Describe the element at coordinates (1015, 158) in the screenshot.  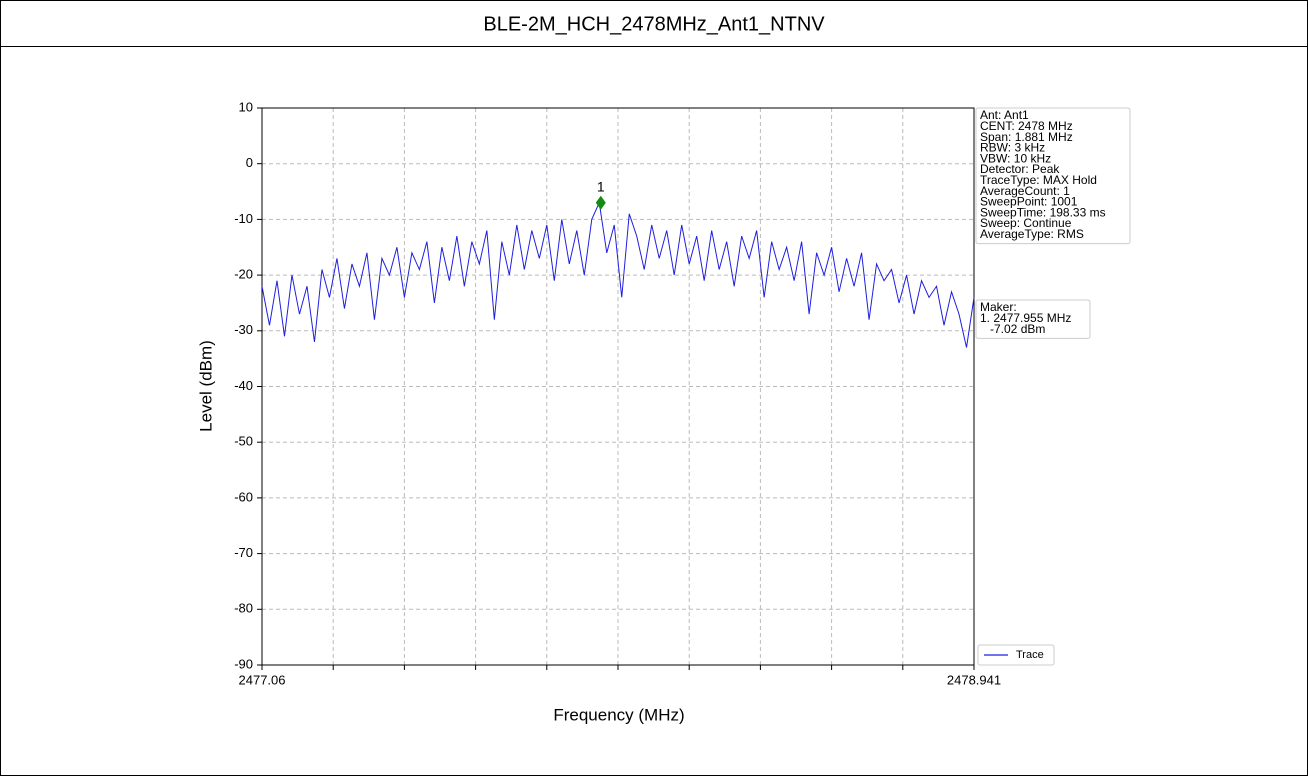
I see `info-line: VBW: 10 kHz` at that location.